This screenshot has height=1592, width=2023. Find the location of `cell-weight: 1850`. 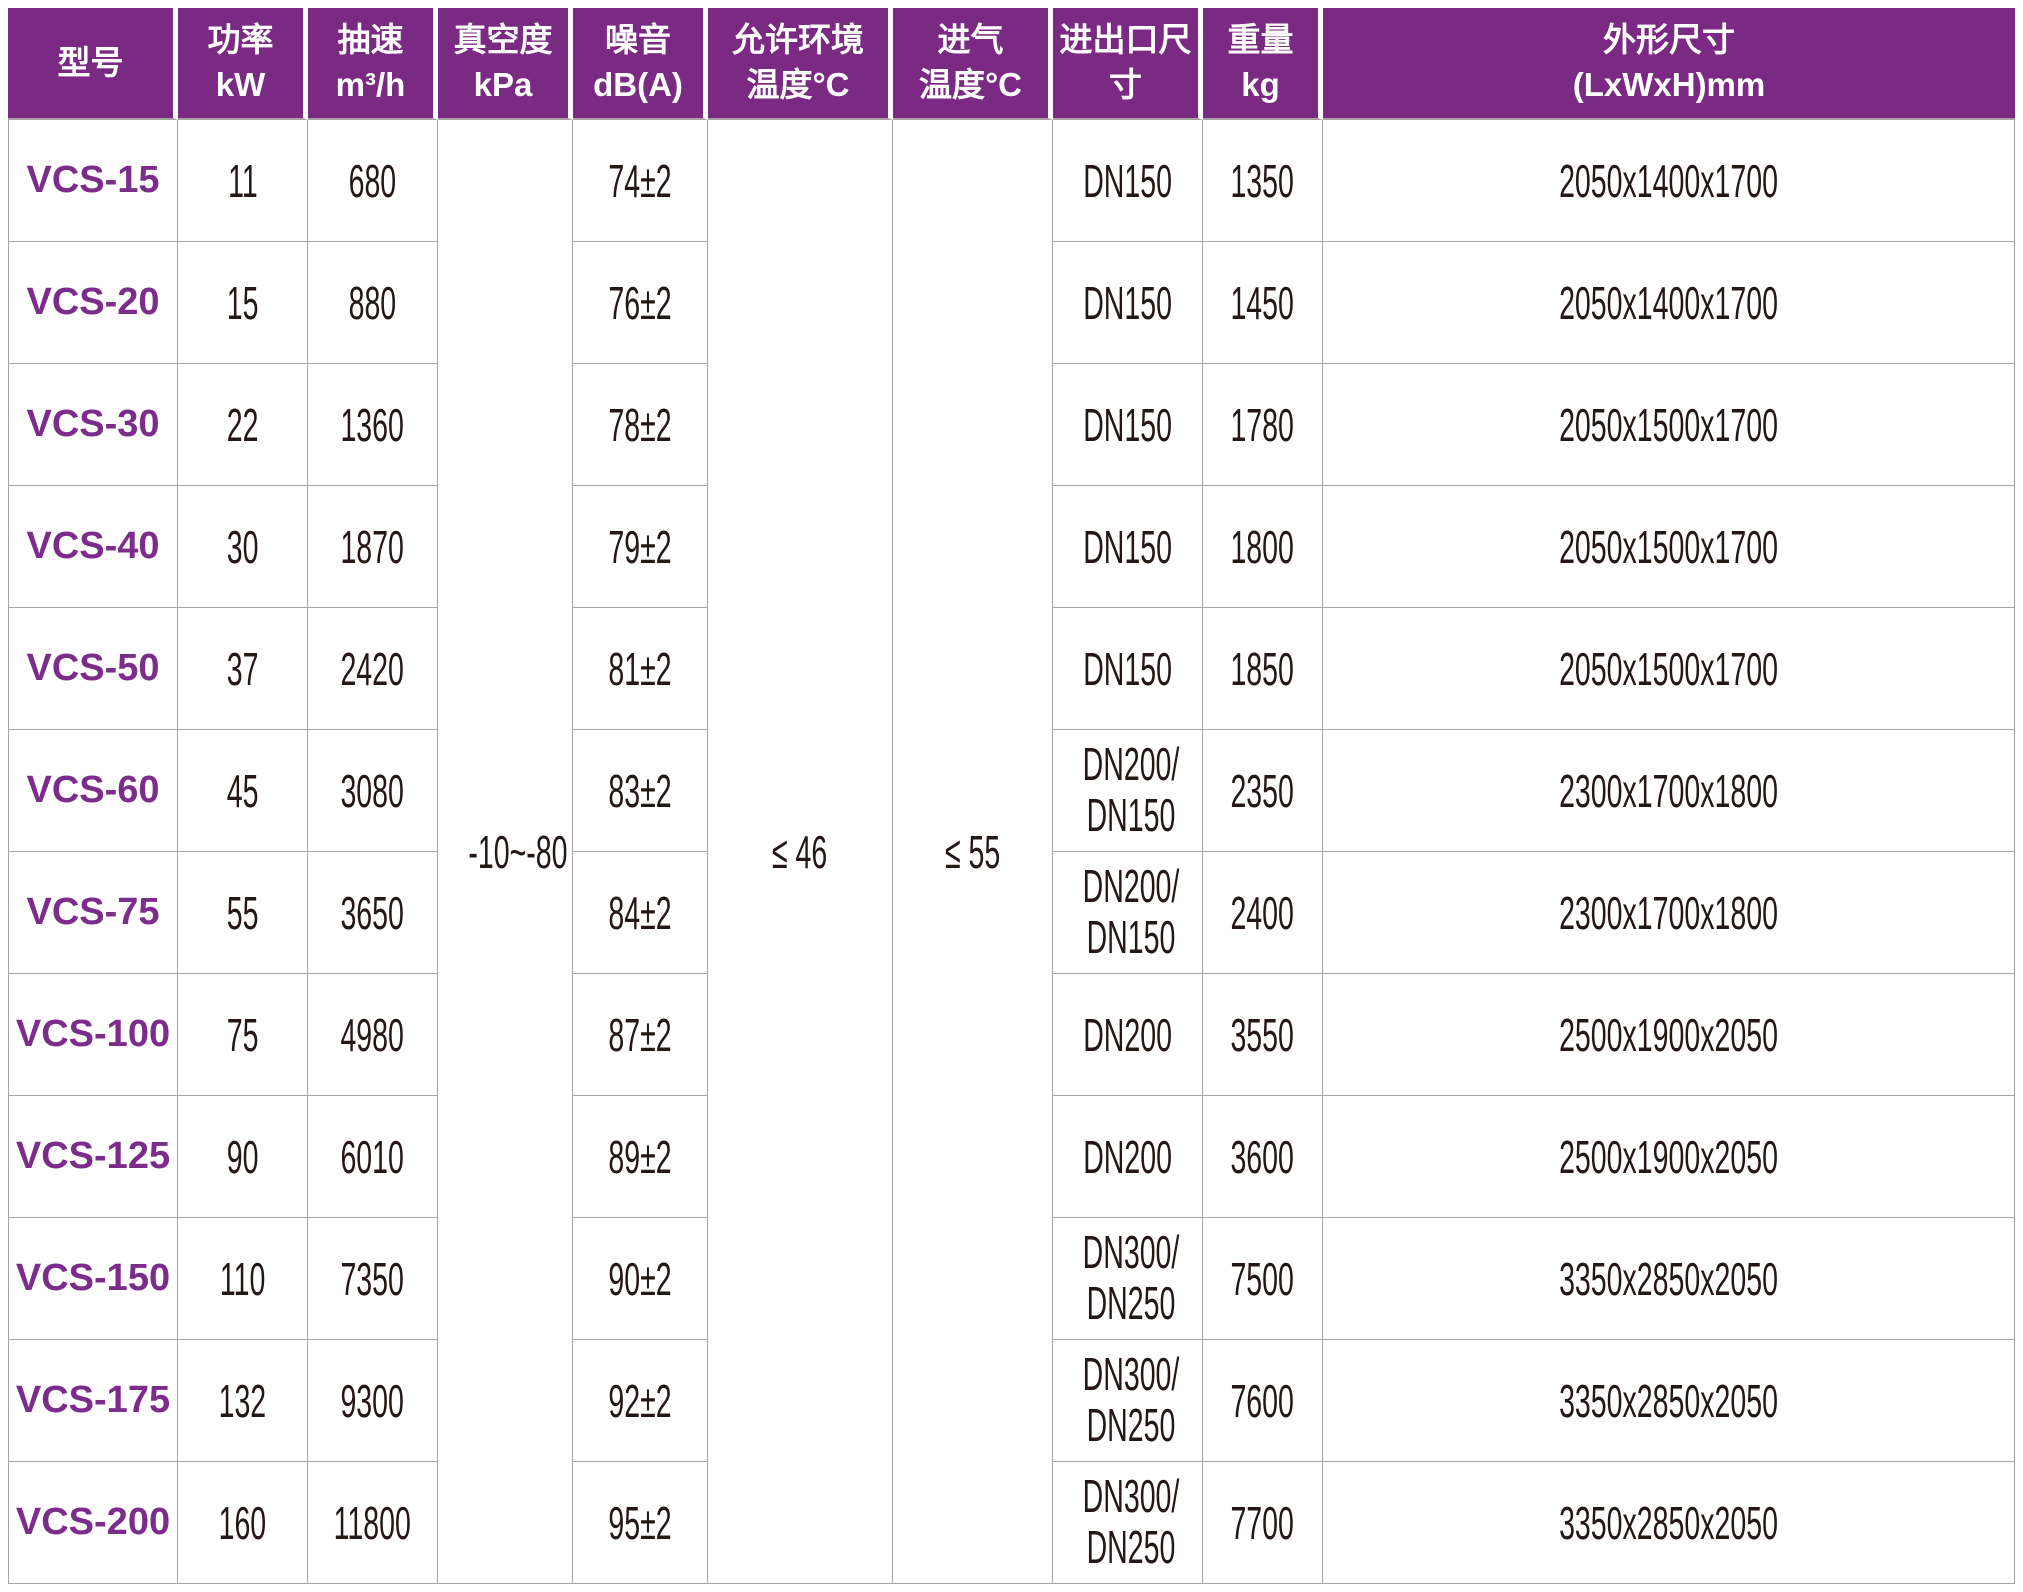

cell-weight: 1850 is located at coordinates (1263, 669).